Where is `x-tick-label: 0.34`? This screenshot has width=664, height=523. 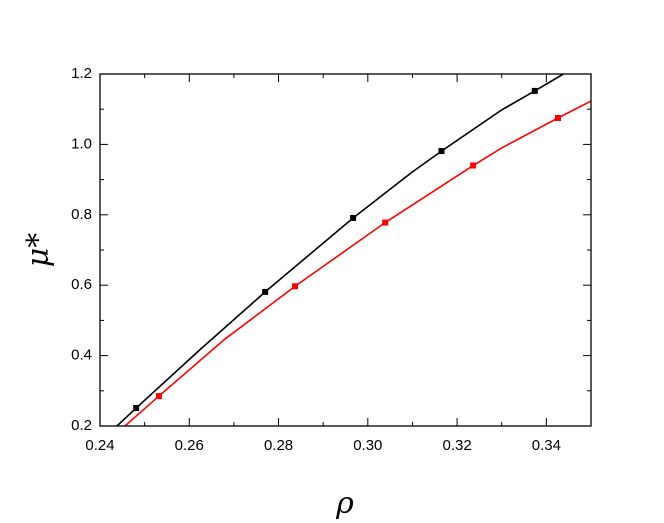
x-tick-label: 0.34 is located at coordinates (546, 445).